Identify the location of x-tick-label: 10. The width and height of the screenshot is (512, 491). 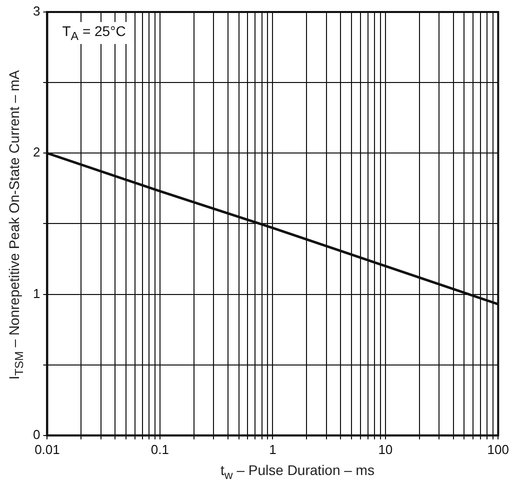
(385, 449).